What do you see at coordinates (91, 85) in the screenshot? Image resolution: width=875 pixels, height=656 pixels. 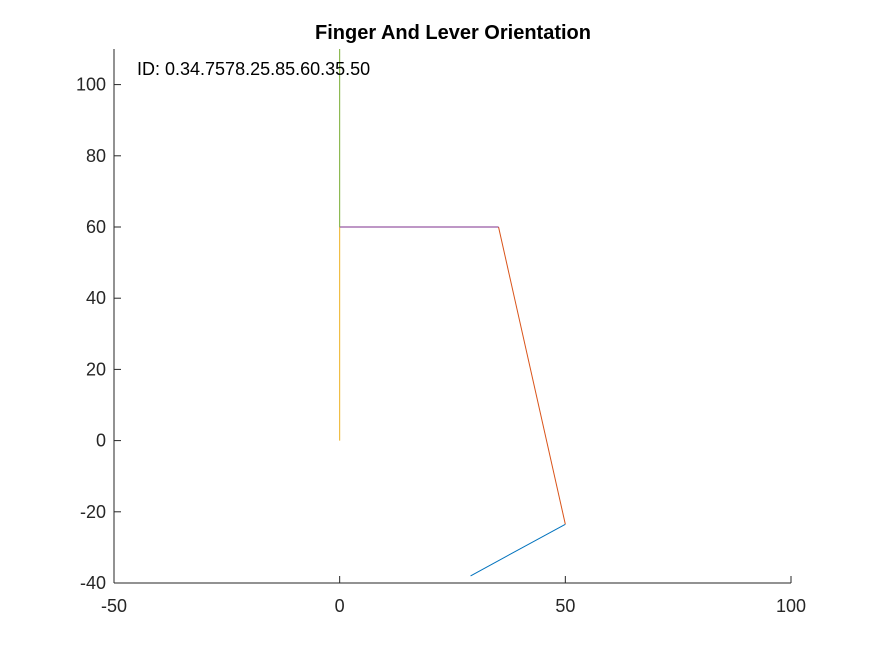 I see `y-tick-label: 100` at bounding box center [91, 85].